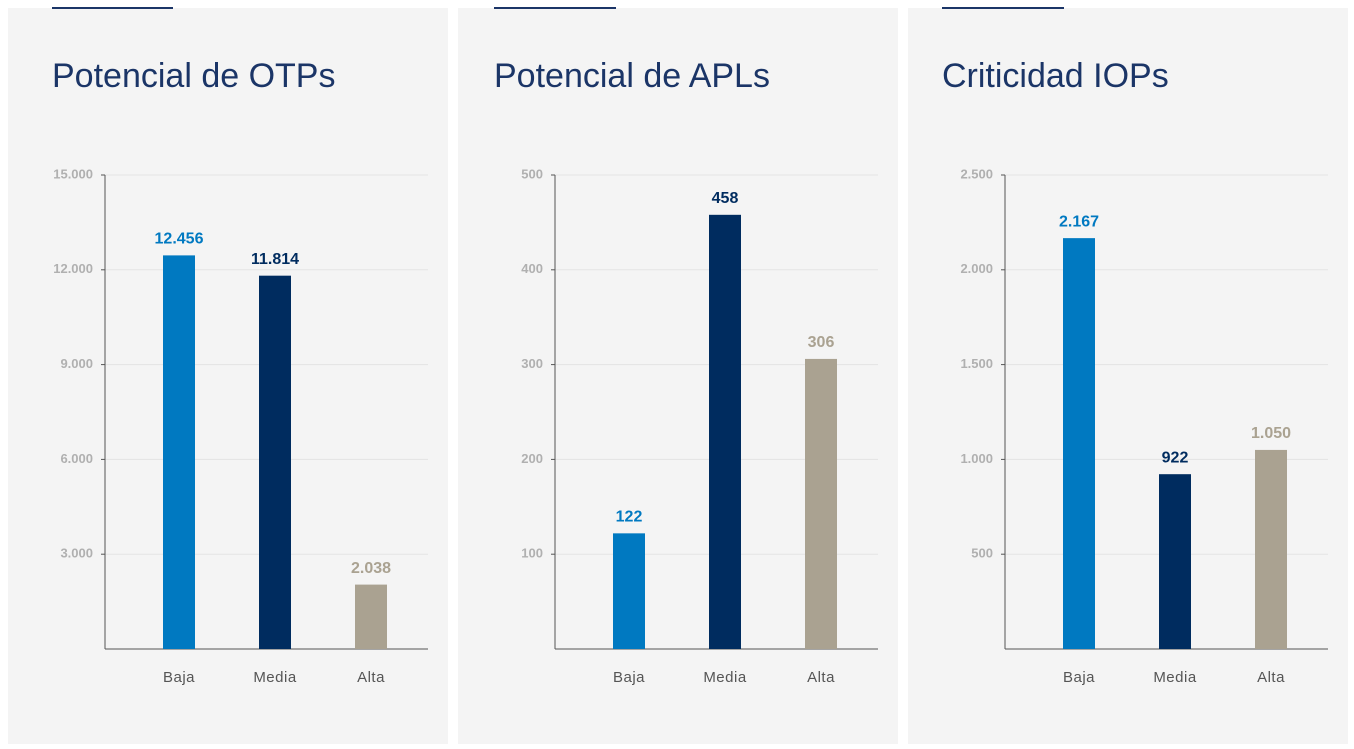  Describe the element at coordinates (76, 363) in the screenshot. I see `y-tick-label: 9.000` at that location.